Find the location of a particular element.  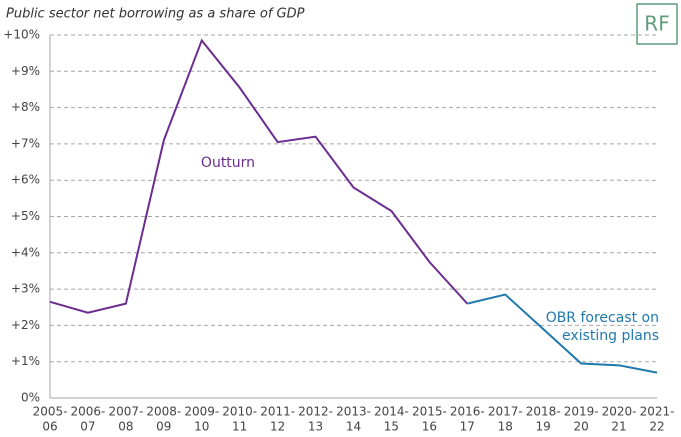

x-tick-label: 08 is located at coordinates (125, 427).